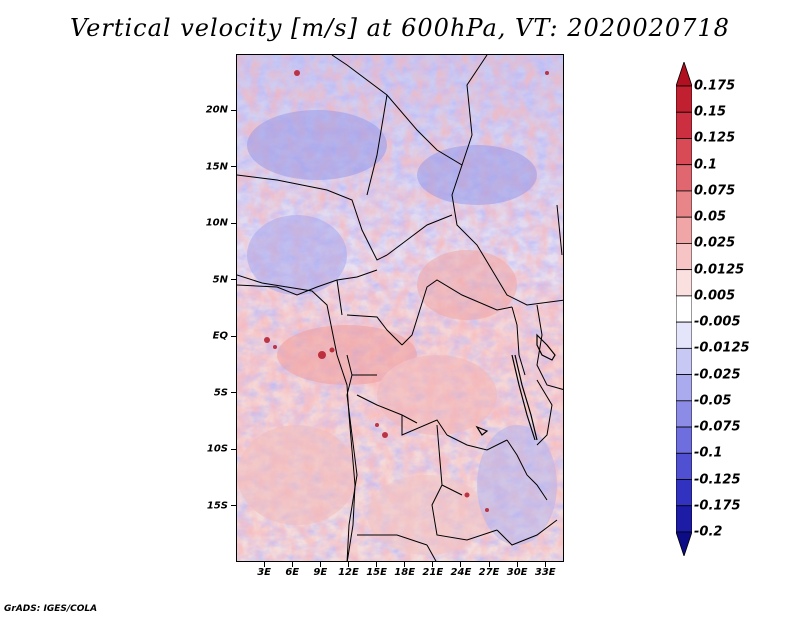  Describe the element at coordinates (217, 449) in the screenshot. I see `lat-tick-label: 10S` at that location.